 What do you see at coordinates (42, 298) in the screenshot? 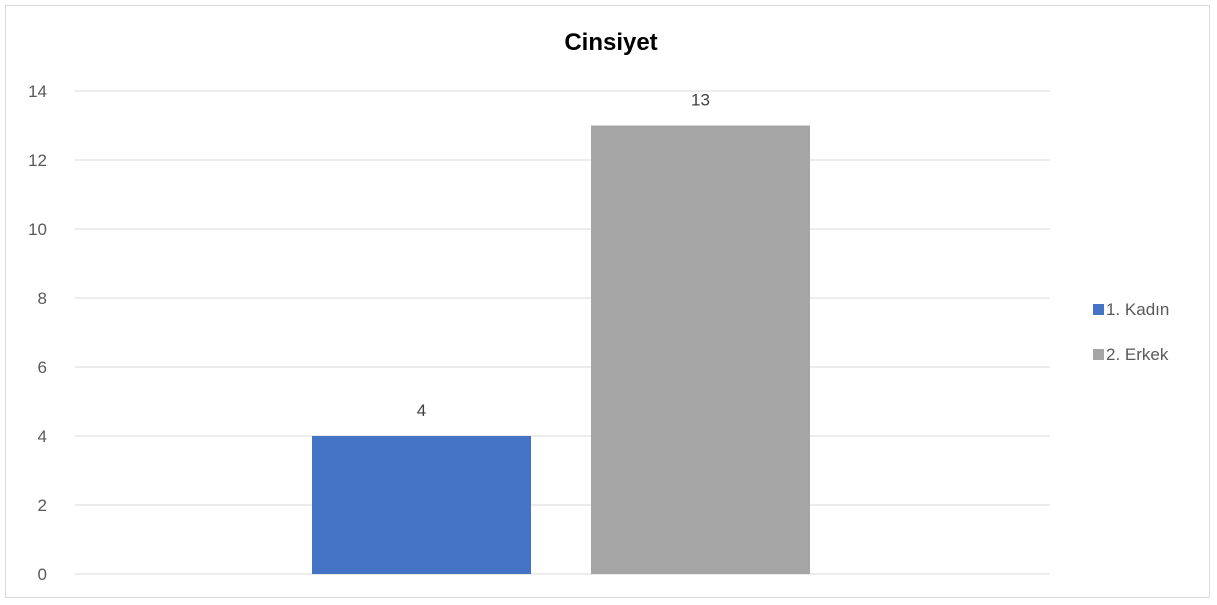
I see `y-tick-label: 8` at bounding box center [42, 298].